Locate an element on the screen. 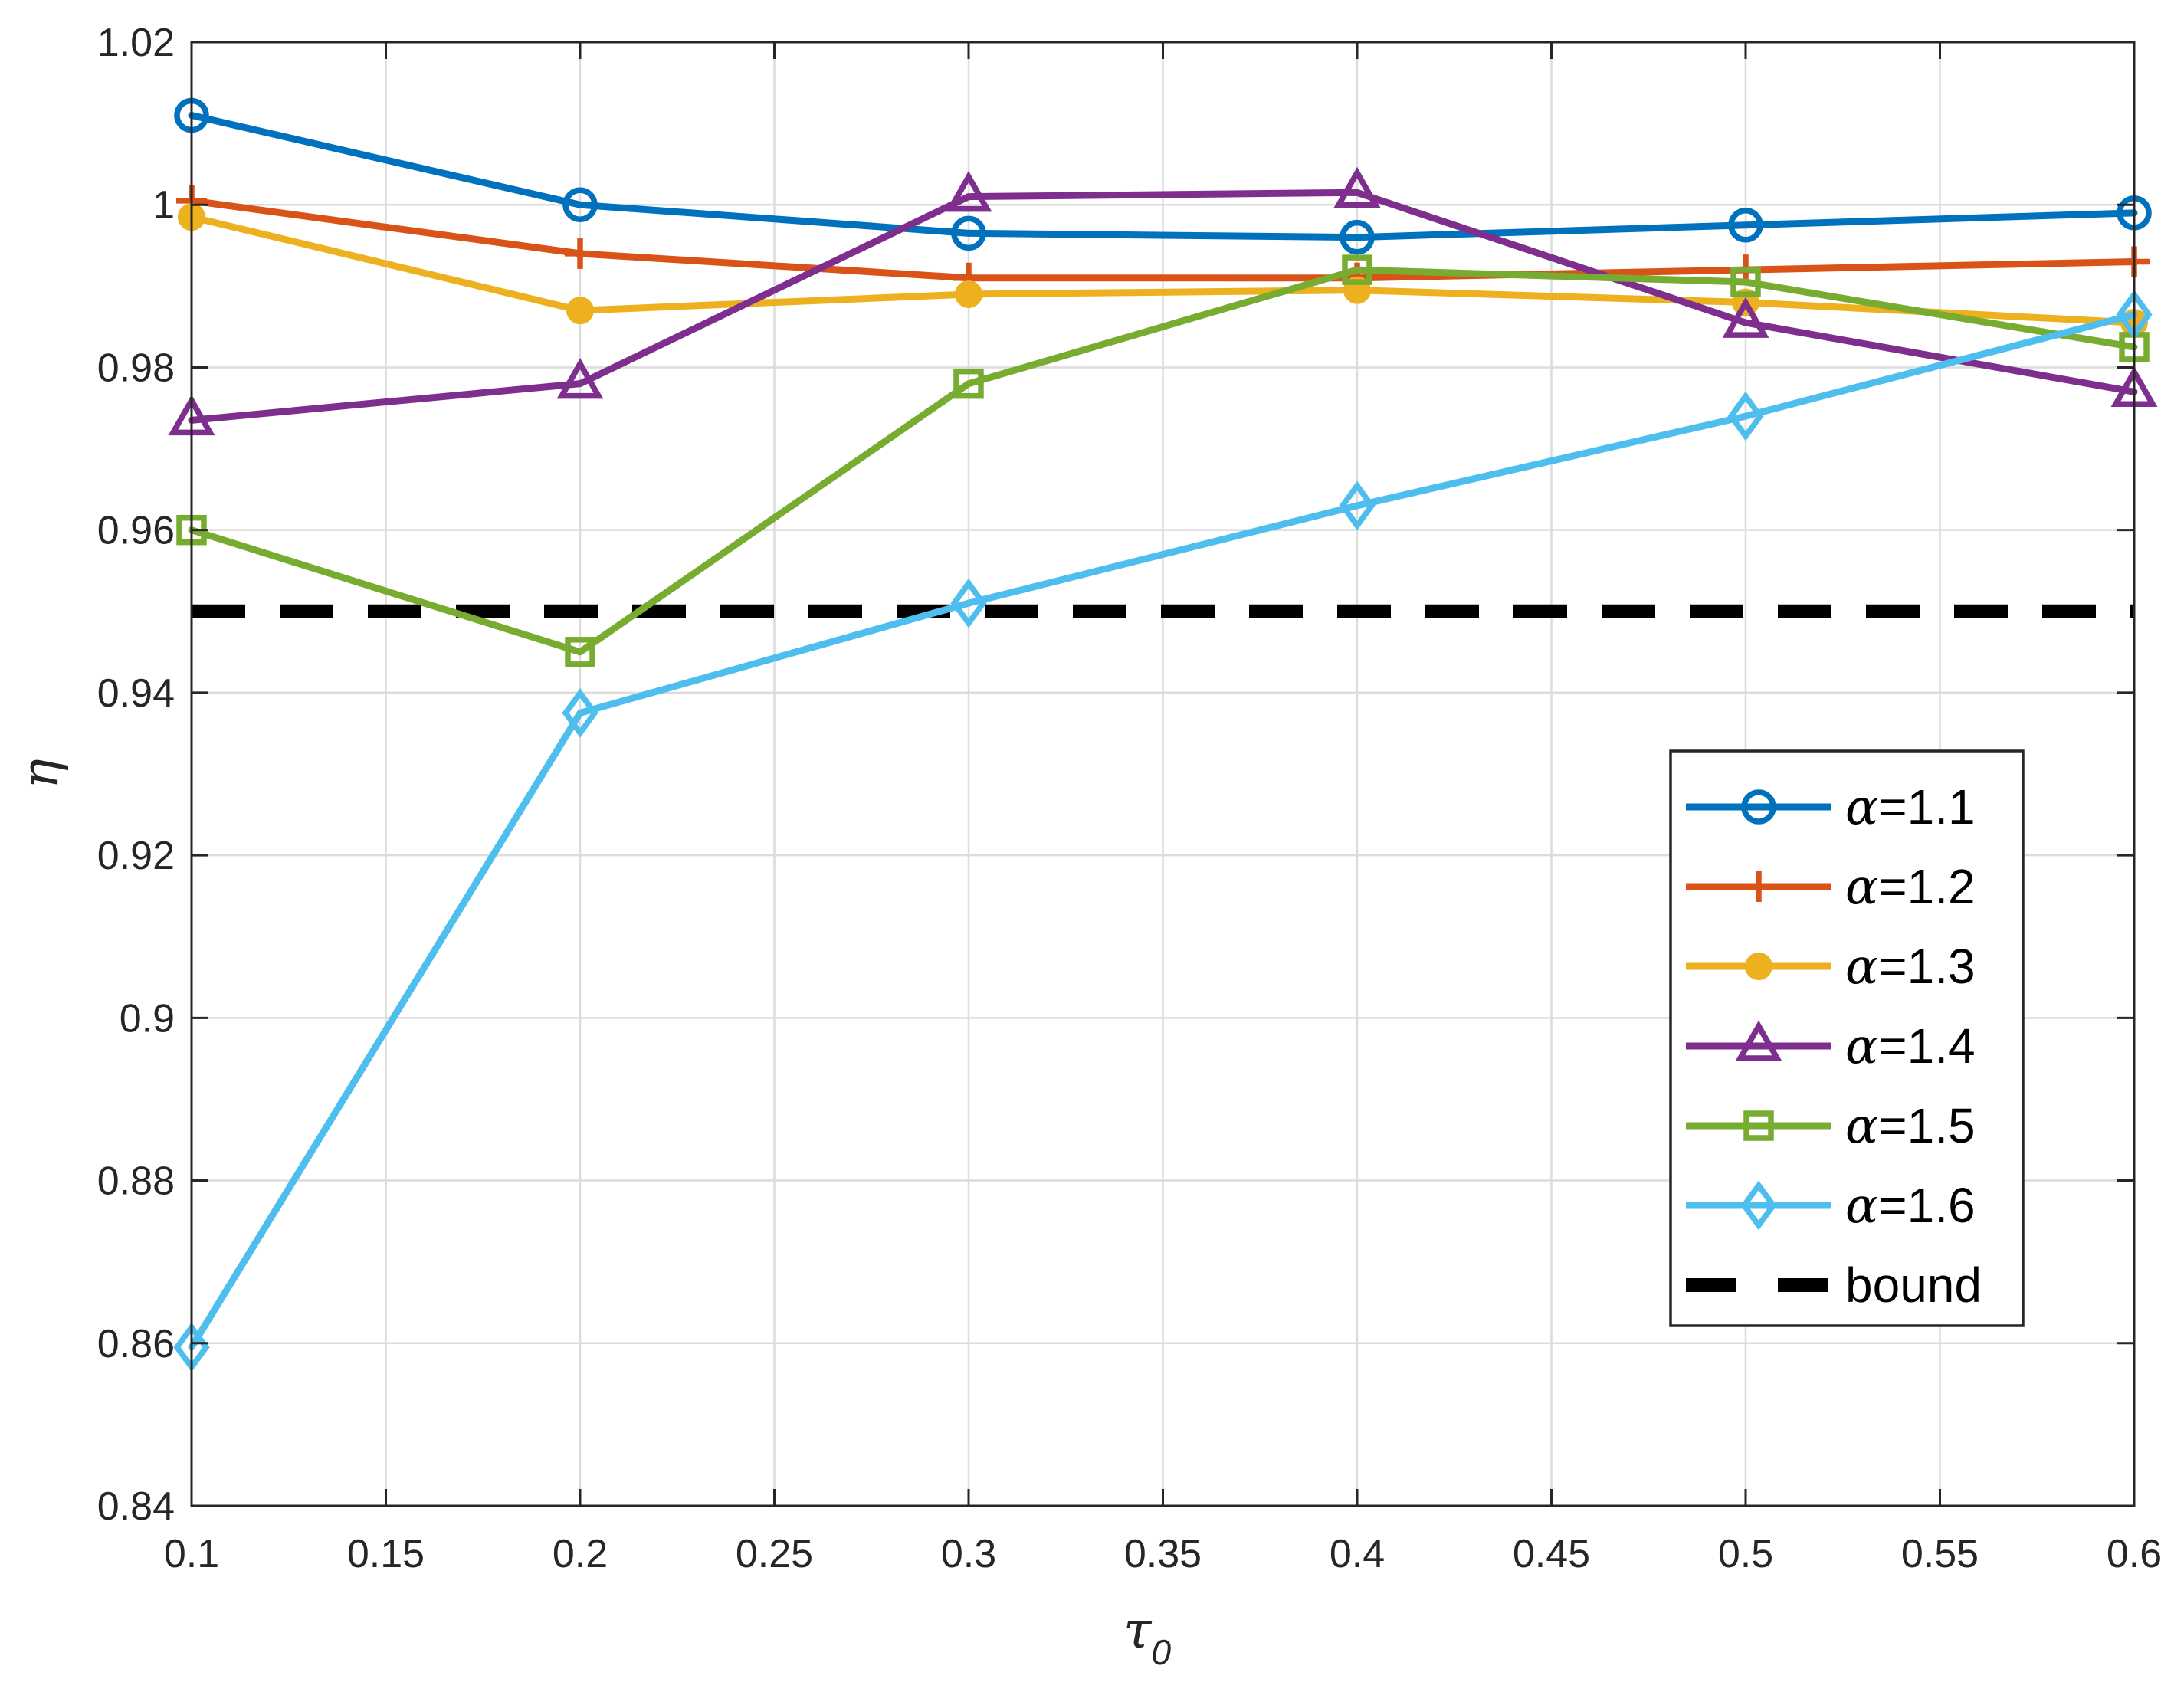 The height and width of the screenshot is (1692, 2184). y-tick-label: 0.98 is located at coordinates (136, 368).